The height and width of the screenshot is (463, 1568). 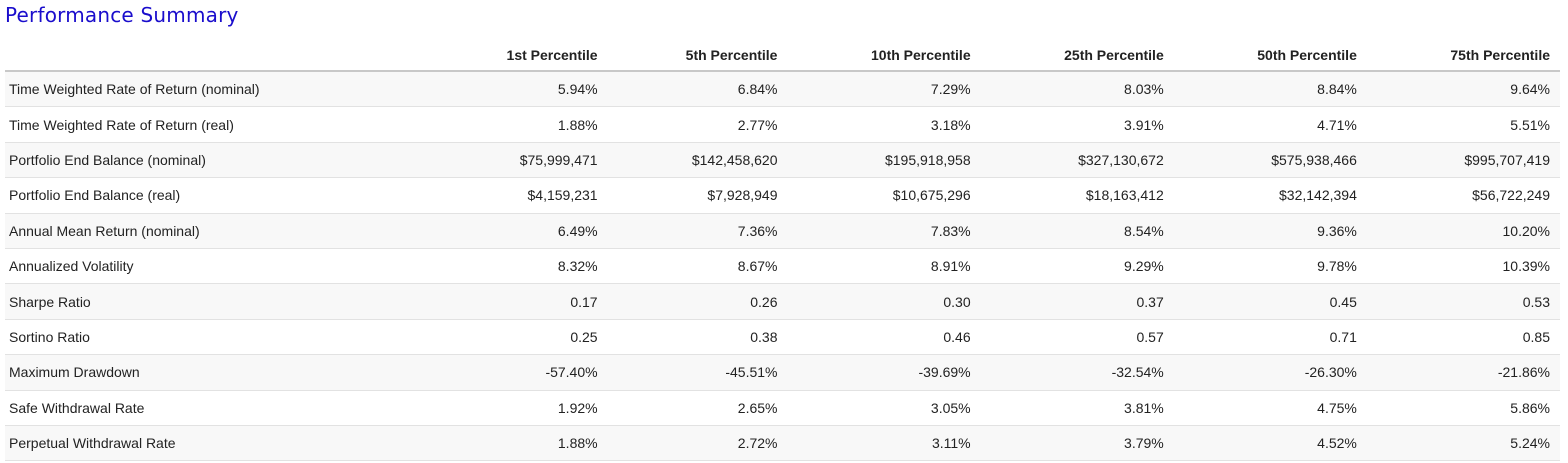 I want to click on table-row: Sortino Ratio 0.25 0.38 0.46 0.57 0.71 0.85, so click(x=782, y=337).